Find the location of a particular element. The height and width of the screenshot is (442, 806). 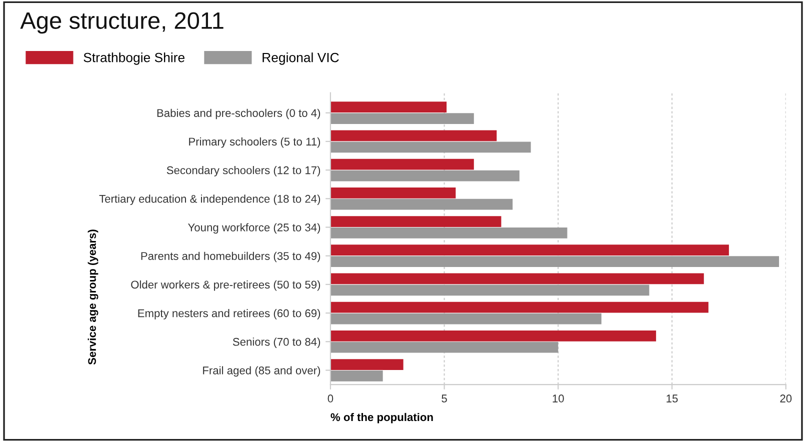

y-tick-label: Tertiary education & independence (18 to 24) is located at coordinates (209, 199).